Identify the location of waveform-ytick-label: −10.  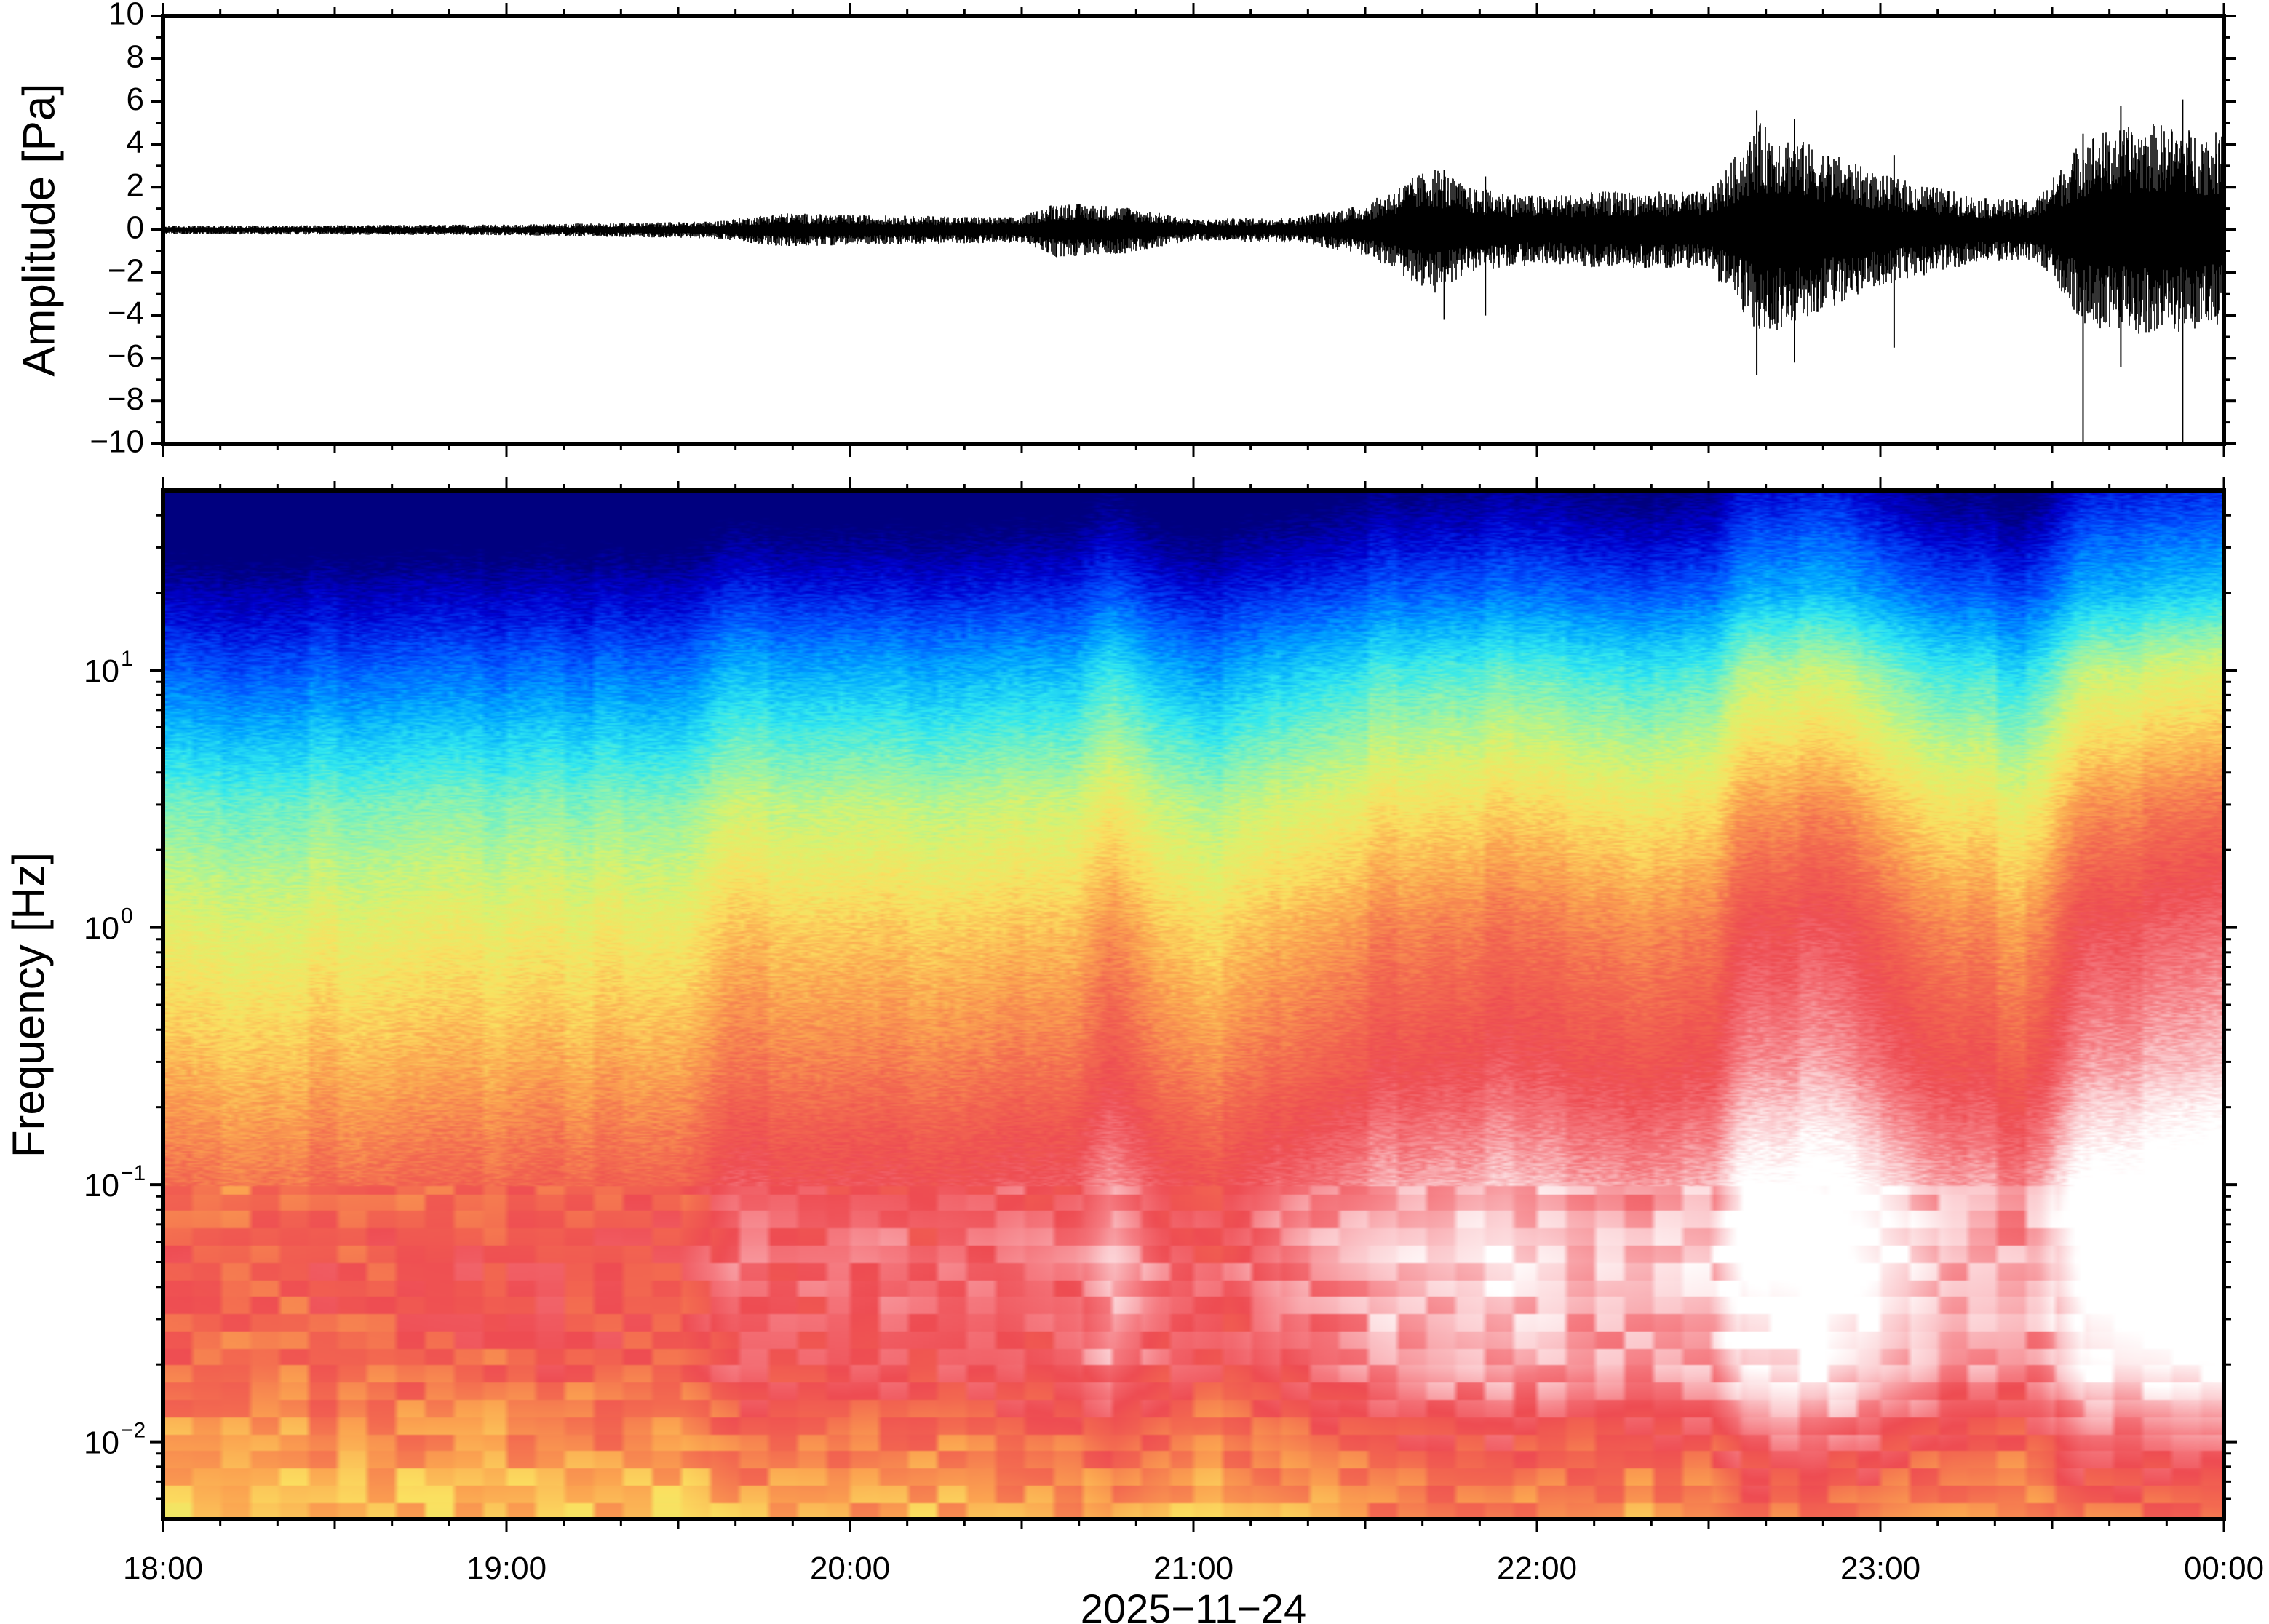
(117, 442).